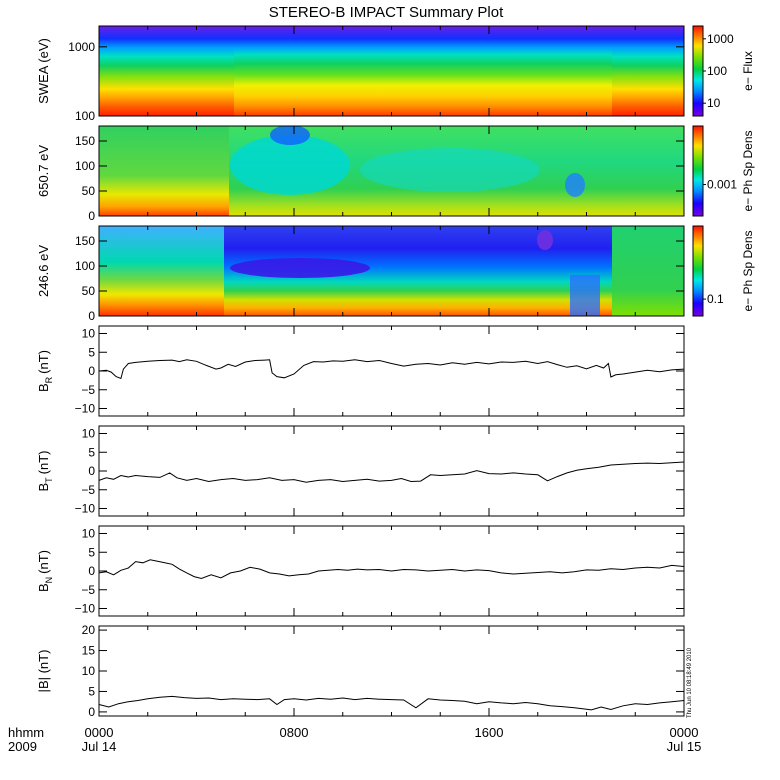  I want to click on ytick-label-3-0: 10, so click(89, 334).